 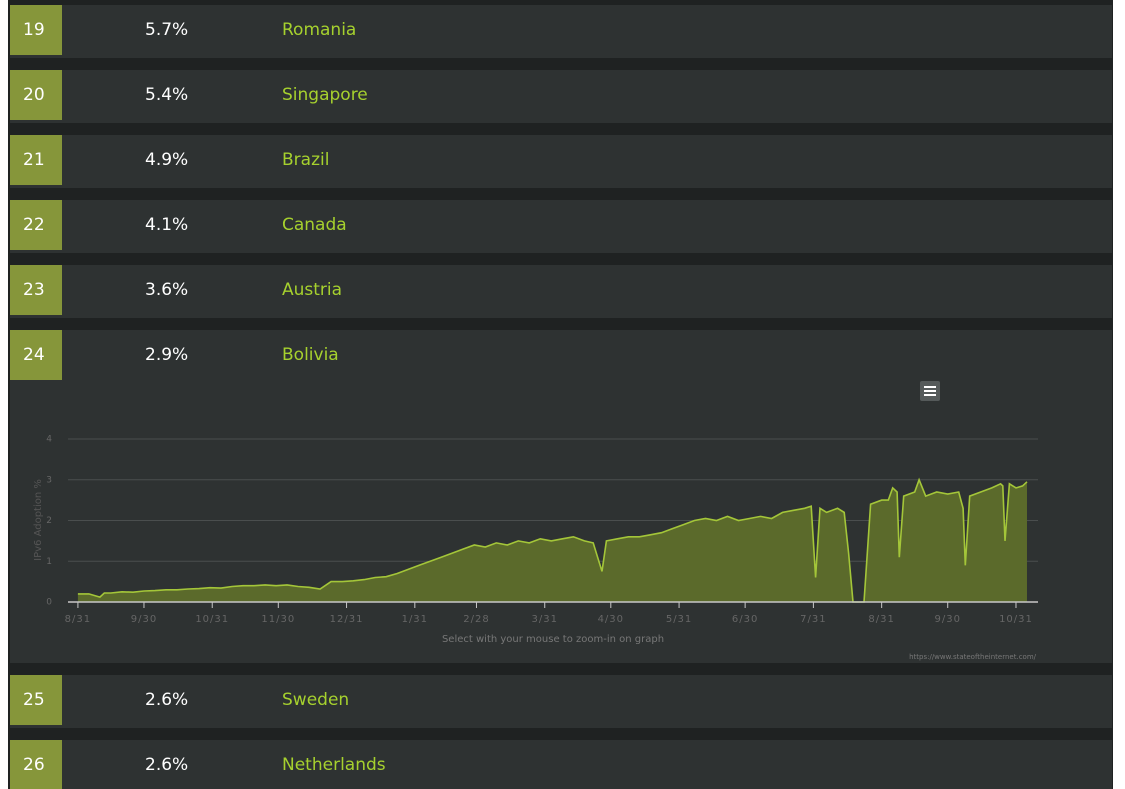 I want to click on x-tick-label: 7/31, so click(x=813, y=619).